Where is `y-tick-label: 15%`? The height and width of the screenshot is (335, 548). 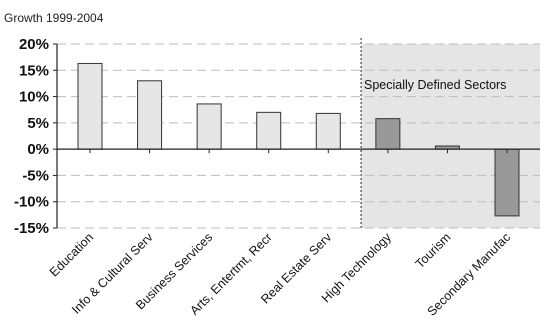
y-tick-label: 15% is located at coordinates (34, 70).